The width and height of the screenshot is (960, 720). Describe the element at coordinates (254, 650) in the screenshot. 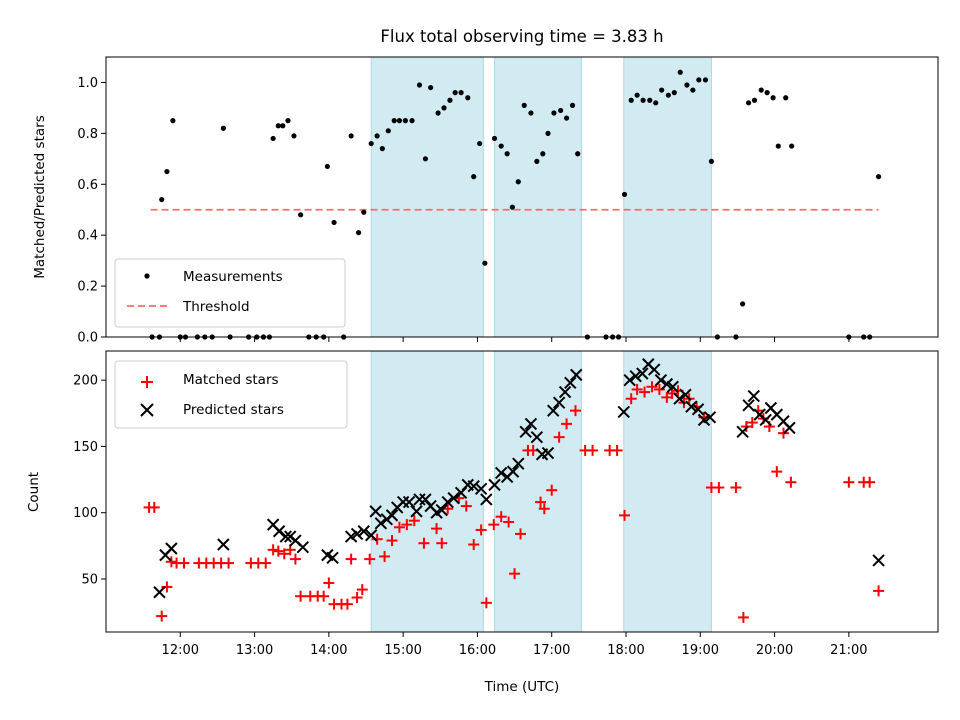

I see `x-tick-label: 13:00` at that location.